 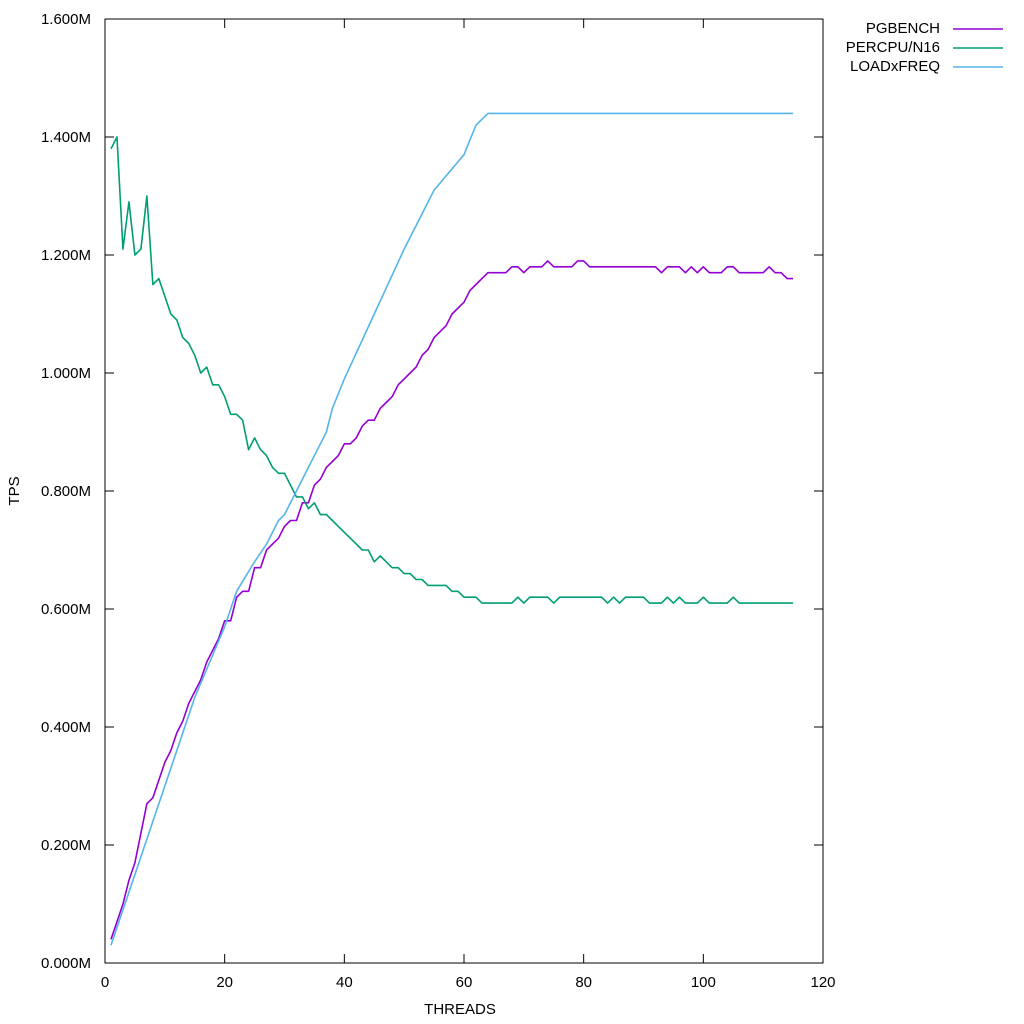 What do you see at coordinates (464, 982) in the screenshot?
I see `x-tick-label: 60` at bounding box center [464, 982].